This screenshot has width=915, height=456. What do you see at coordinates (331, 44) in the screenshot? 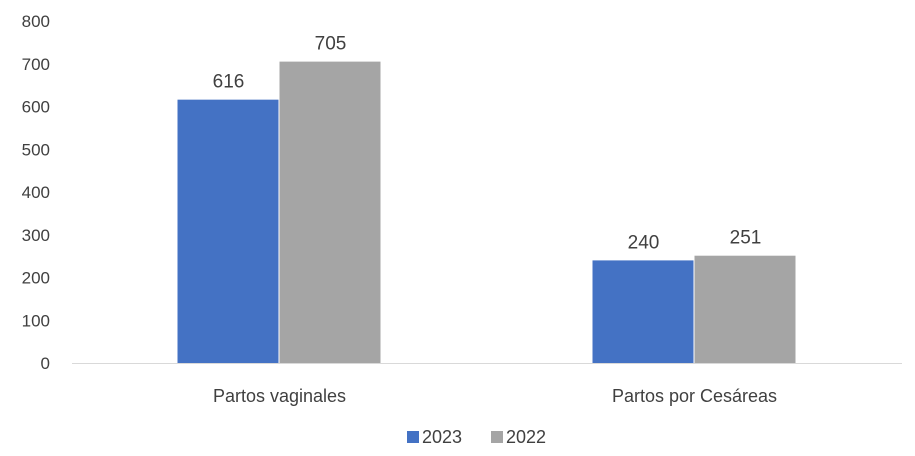
I see `data-label: 705` at bounding box center [331, 44].